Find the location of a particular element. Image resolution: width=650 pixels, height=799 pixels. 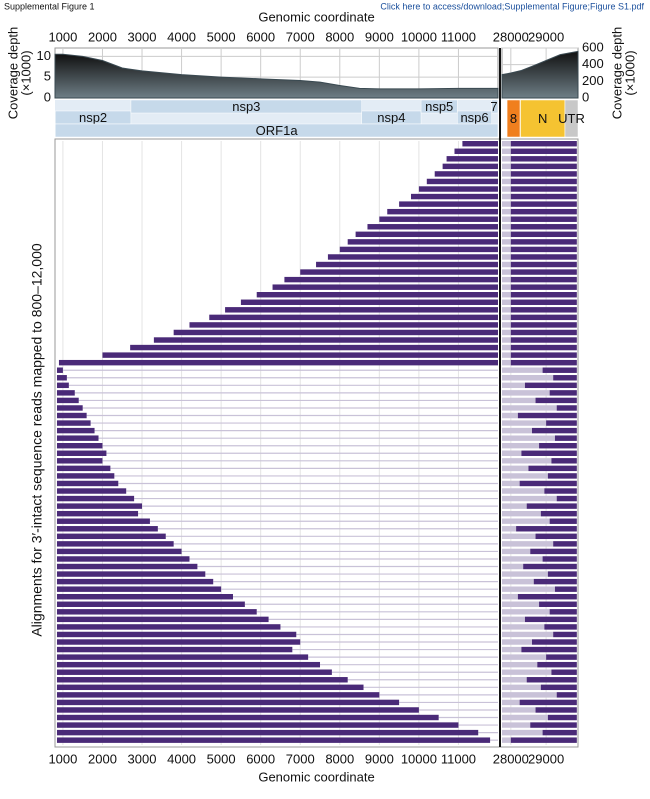

x-tick-label-bottom: 6000 is located at coordinates (260, 758).